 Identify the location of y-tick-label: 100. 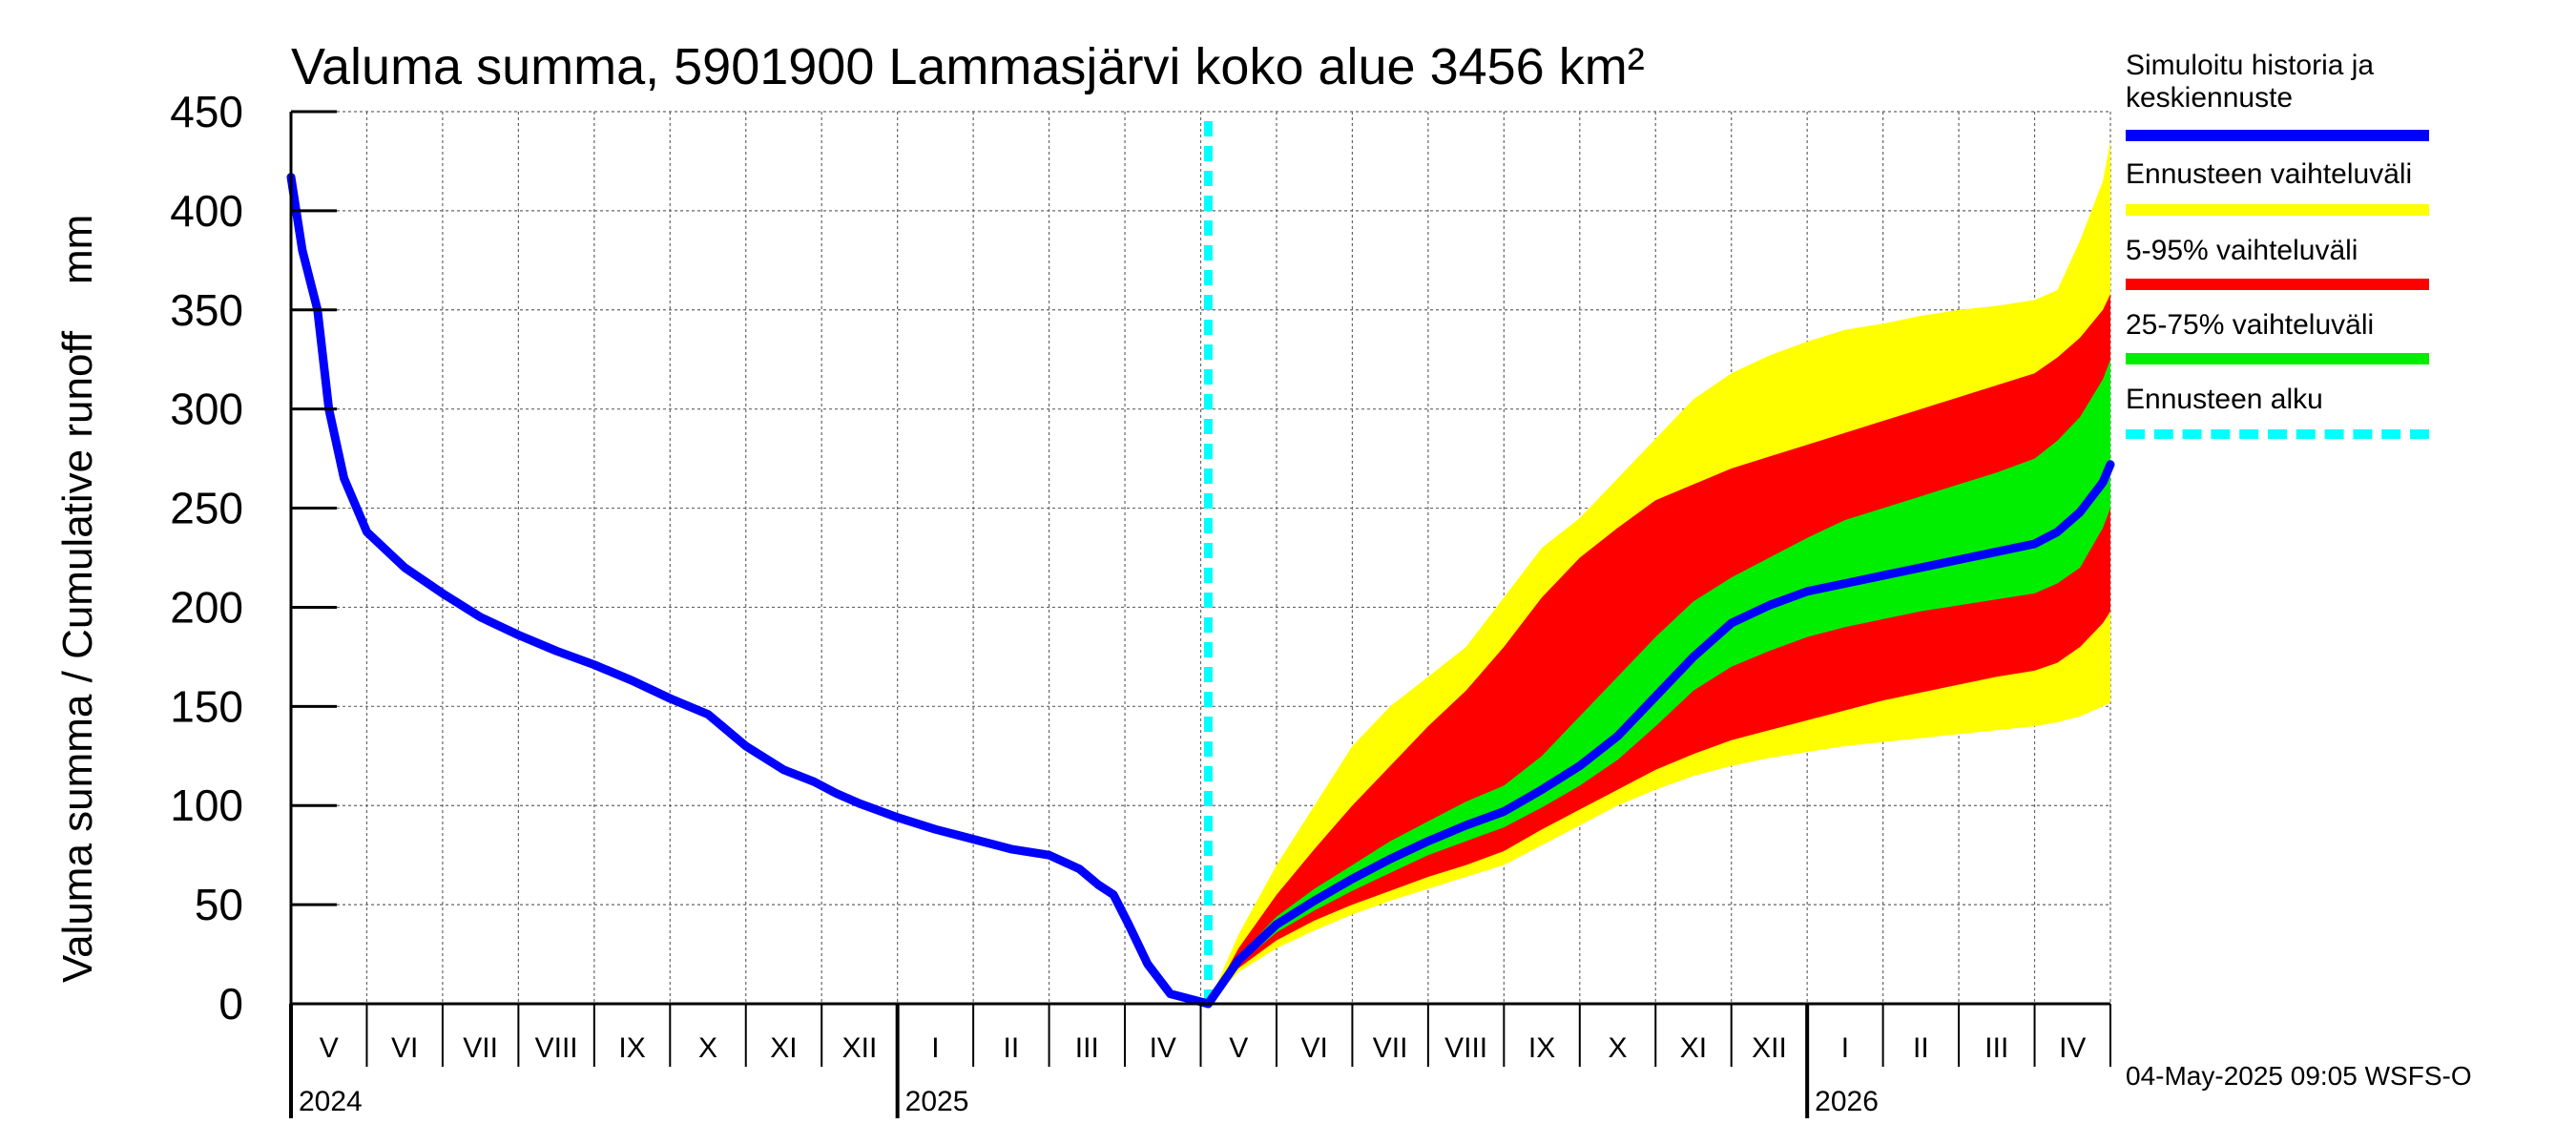
(206, 806).